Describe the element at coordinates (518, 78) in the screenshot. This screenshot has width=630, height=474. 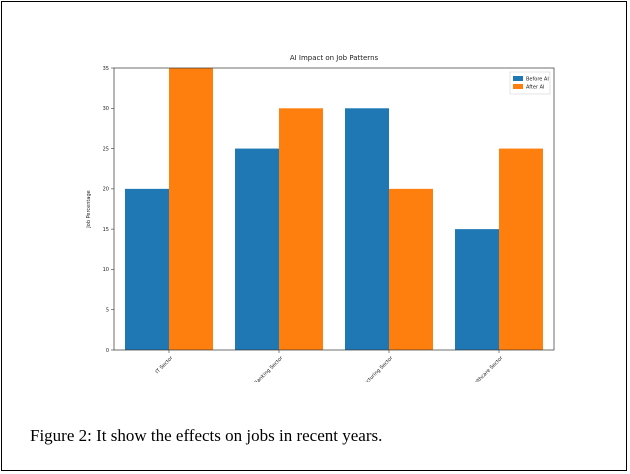
I see `legend-swatch-before-ai` at that location.